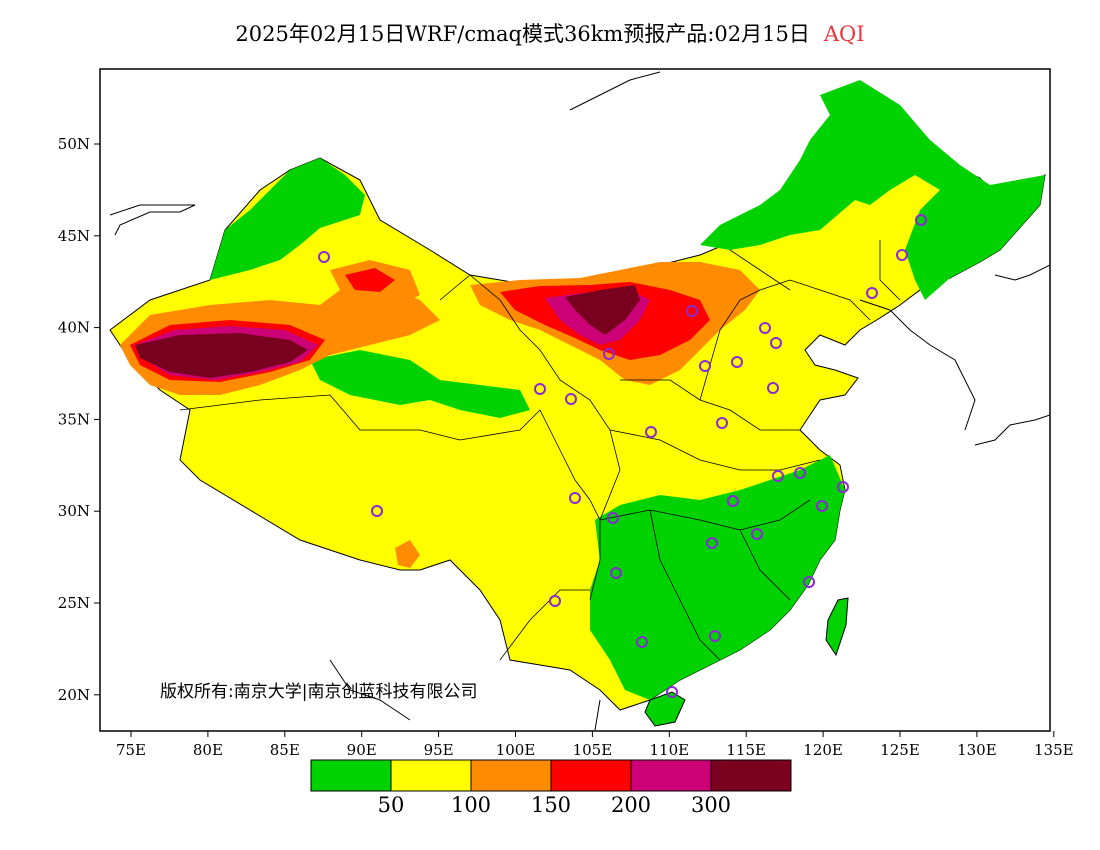 The width and height of the screenshot is (1100, 850). Describe the element at coordinates (551, 805) in the screenshot. I see `legend-label: 150` at that location.